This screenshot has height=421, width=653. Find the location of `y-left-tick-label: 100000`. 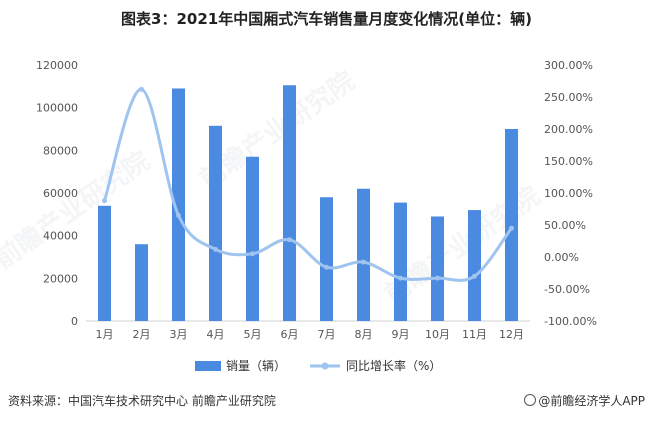

y-left-tick-label: 100000 is located at coordinates (57, 108).